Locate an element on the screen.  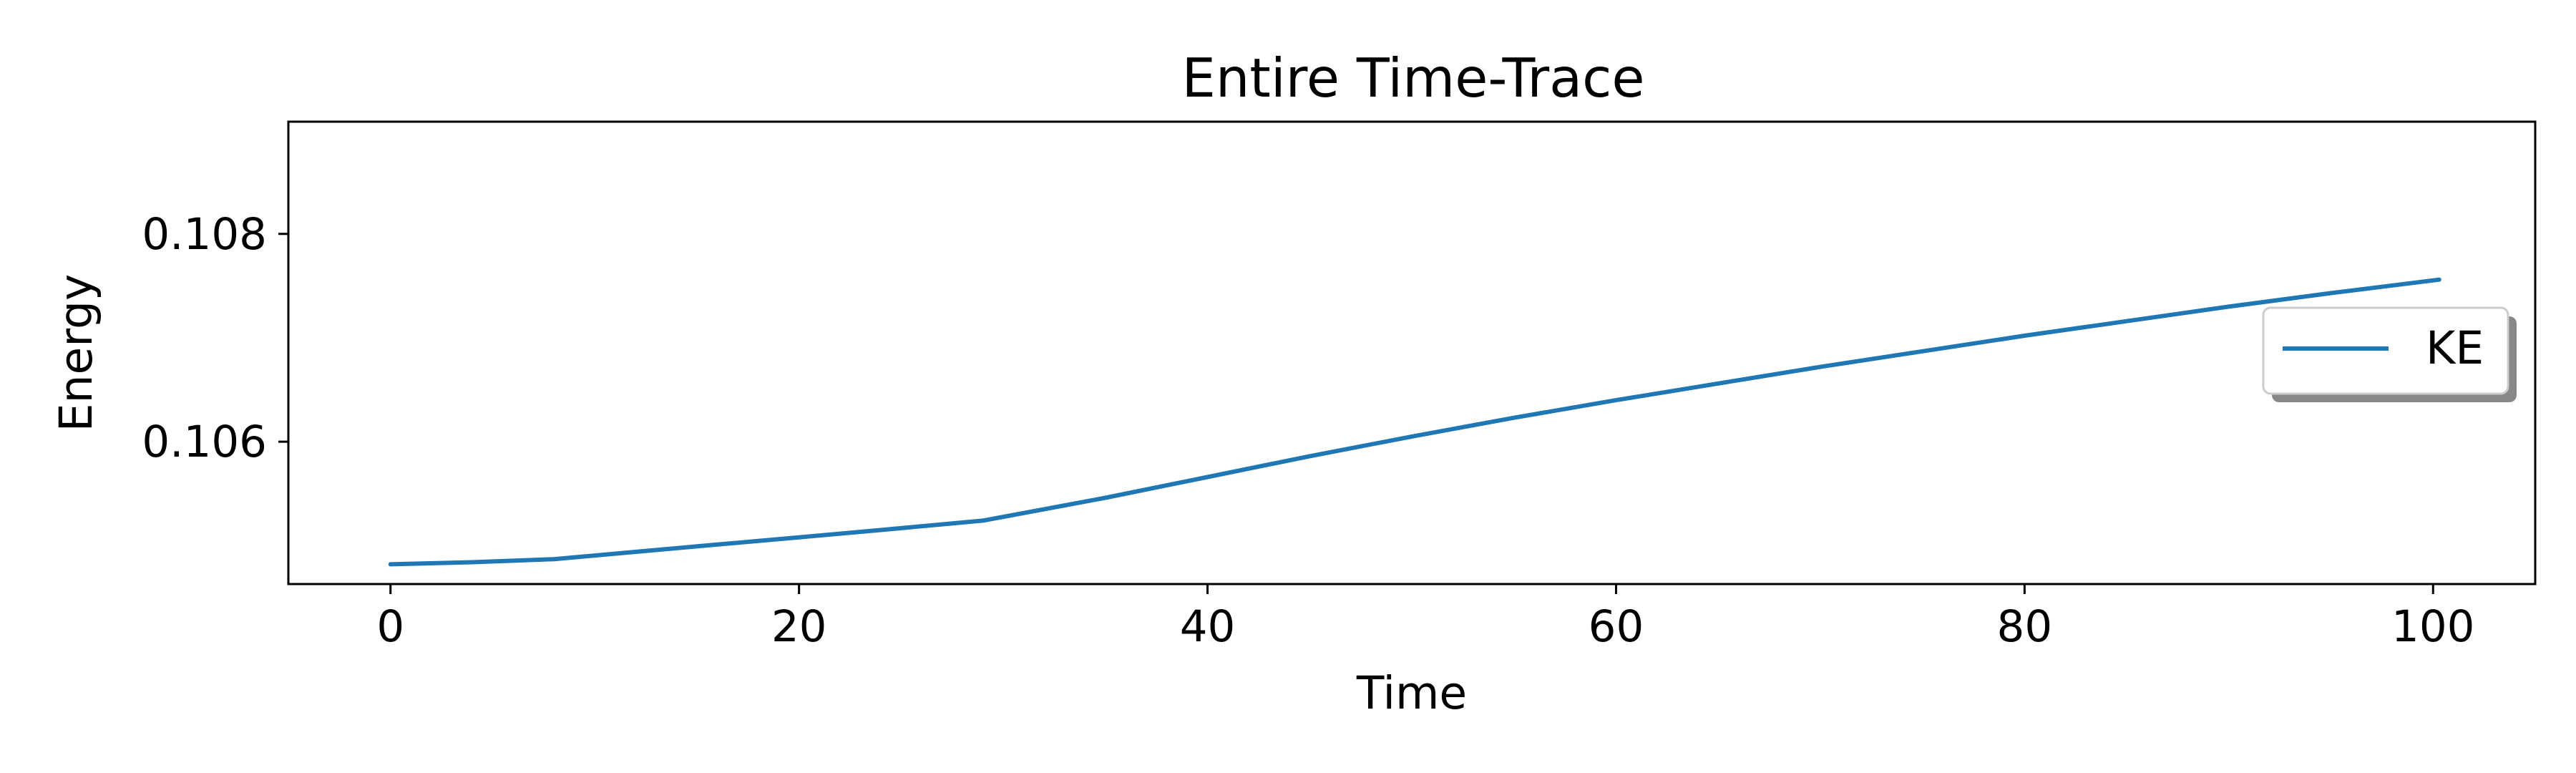
x-tick-label: 0 is located at coordinates (390, 626).